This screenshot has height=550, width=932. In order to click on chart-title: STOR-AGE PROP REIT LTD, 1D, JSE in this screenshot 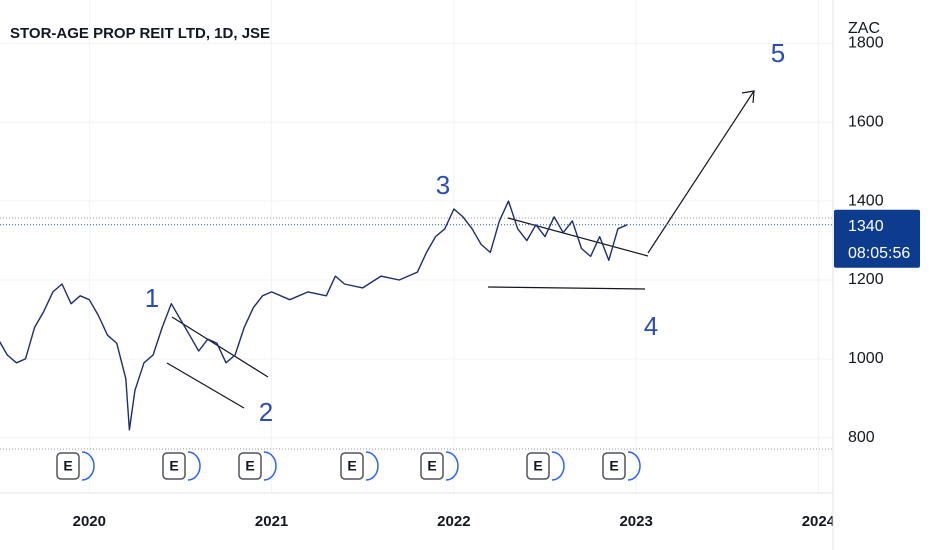, I will do `click(140, 33)`.